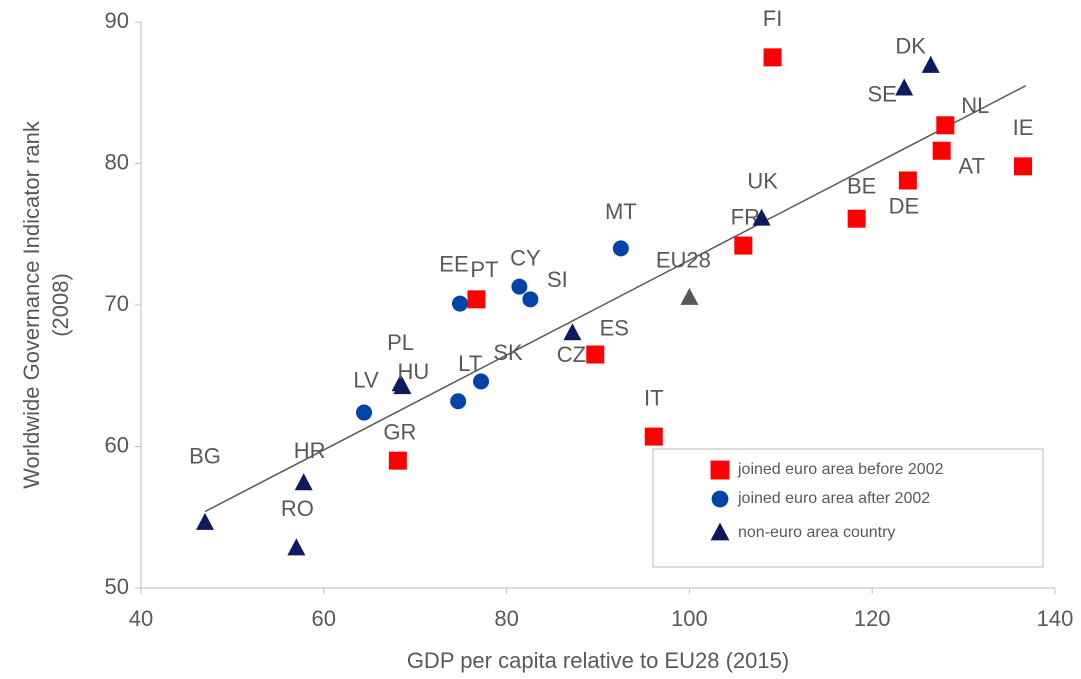 The height and width of the screenshot is (679, 1081). I want to click on point-label: FI, so click(773, 18).